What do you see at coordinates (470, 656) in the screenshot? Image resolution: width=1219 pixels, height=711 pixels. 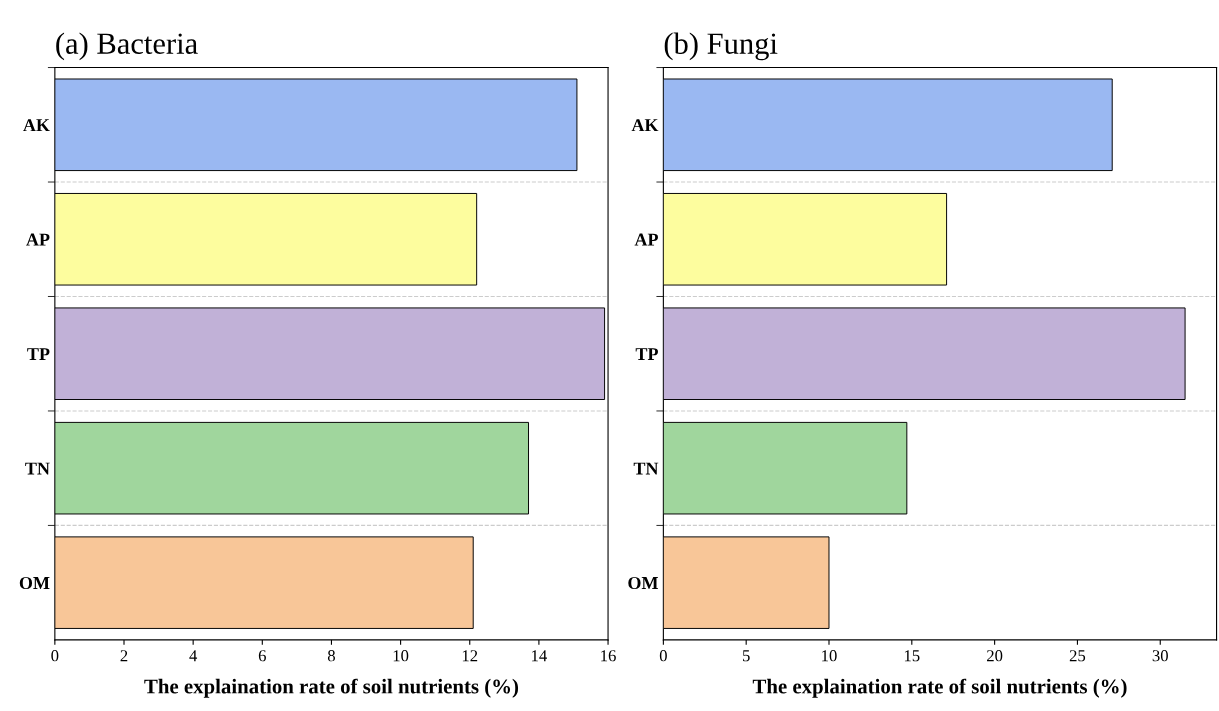 I see `x-tick-label: 12` at bounding box center [470, 656].